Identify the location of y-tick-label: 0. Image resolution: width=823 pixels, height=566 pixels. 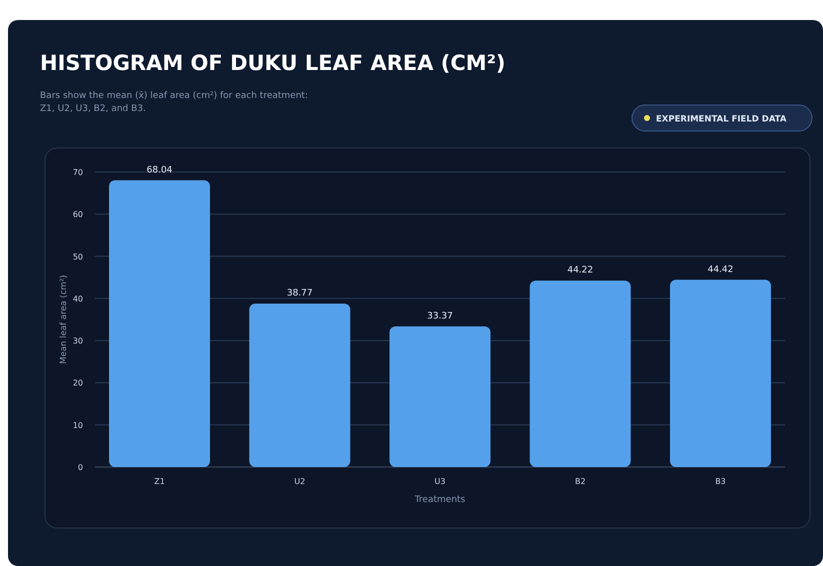
(80, 467).